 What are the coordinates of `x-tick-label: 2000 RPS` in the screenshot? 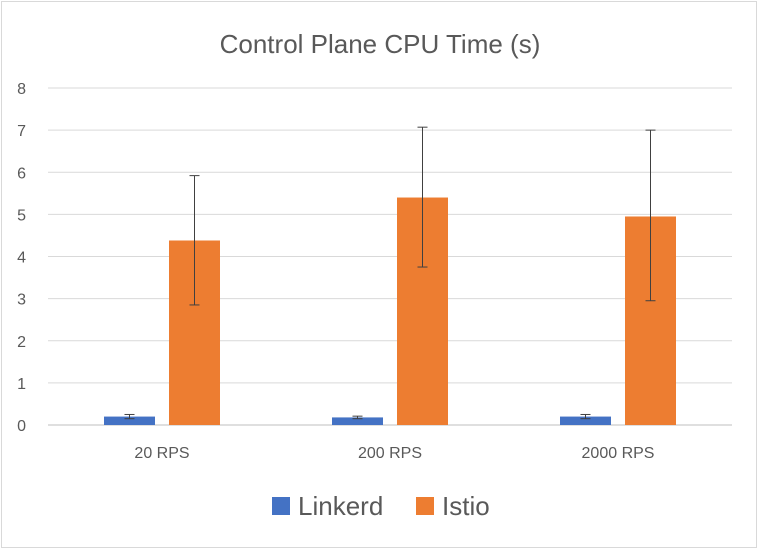 It's located at (618, 453).